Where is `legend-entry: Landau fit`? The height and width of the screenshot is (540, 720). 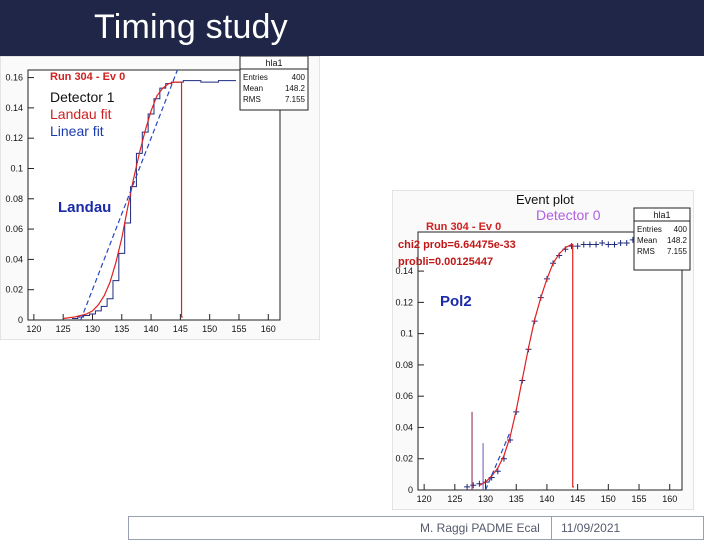 legend-entry: Landau fit is located at coordinates (81, 114).